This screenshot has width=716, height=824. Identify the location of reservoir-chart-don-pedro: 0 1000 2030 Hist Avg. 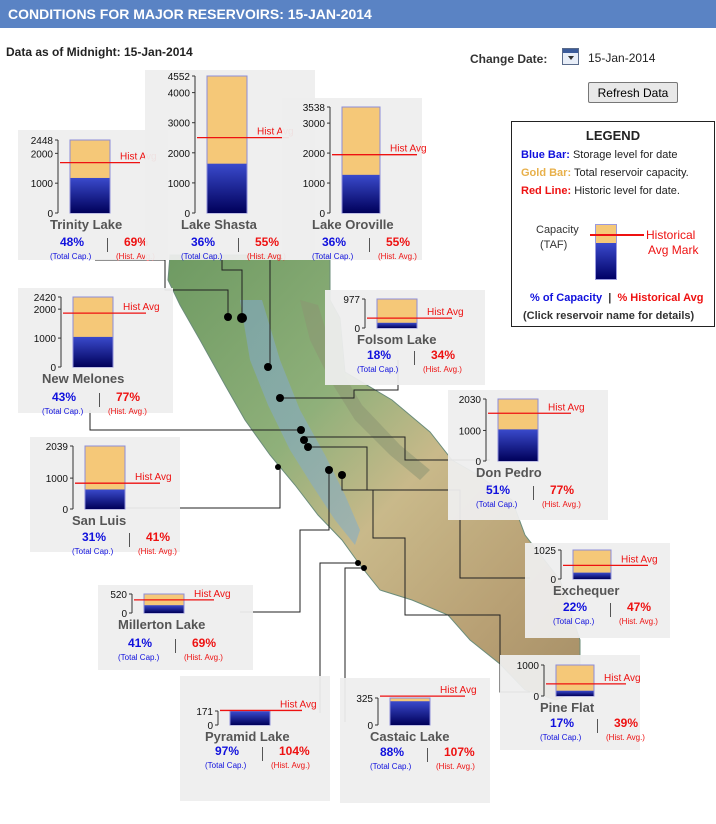
(522, 431).